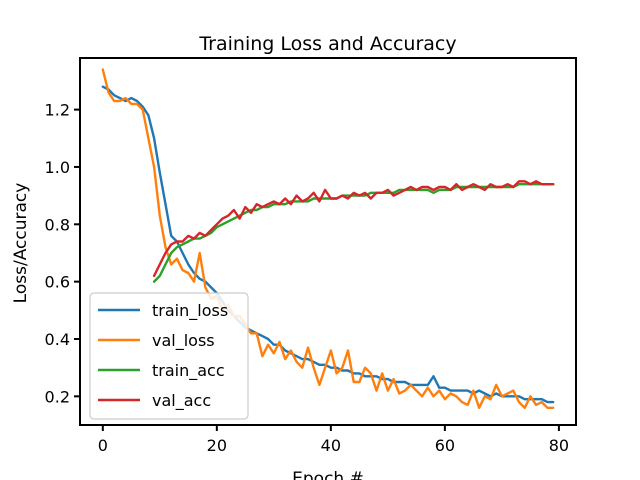  Describe the element at coordinates (57, 339) in the screenshot. I see `y-tick-label: 0.4` at that location.